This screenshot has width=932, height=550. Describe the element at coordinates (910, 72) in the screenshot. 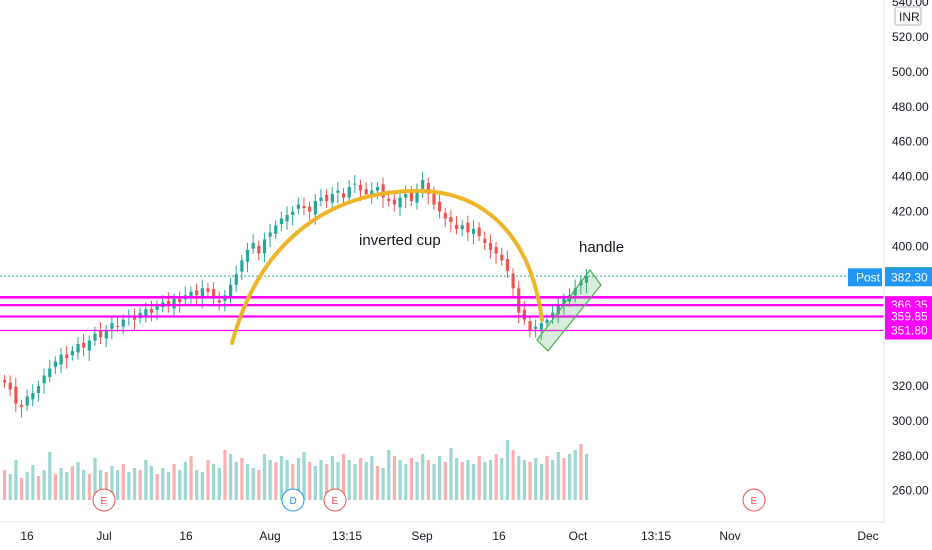

I see `price-tick-label: 500.00` at that location.